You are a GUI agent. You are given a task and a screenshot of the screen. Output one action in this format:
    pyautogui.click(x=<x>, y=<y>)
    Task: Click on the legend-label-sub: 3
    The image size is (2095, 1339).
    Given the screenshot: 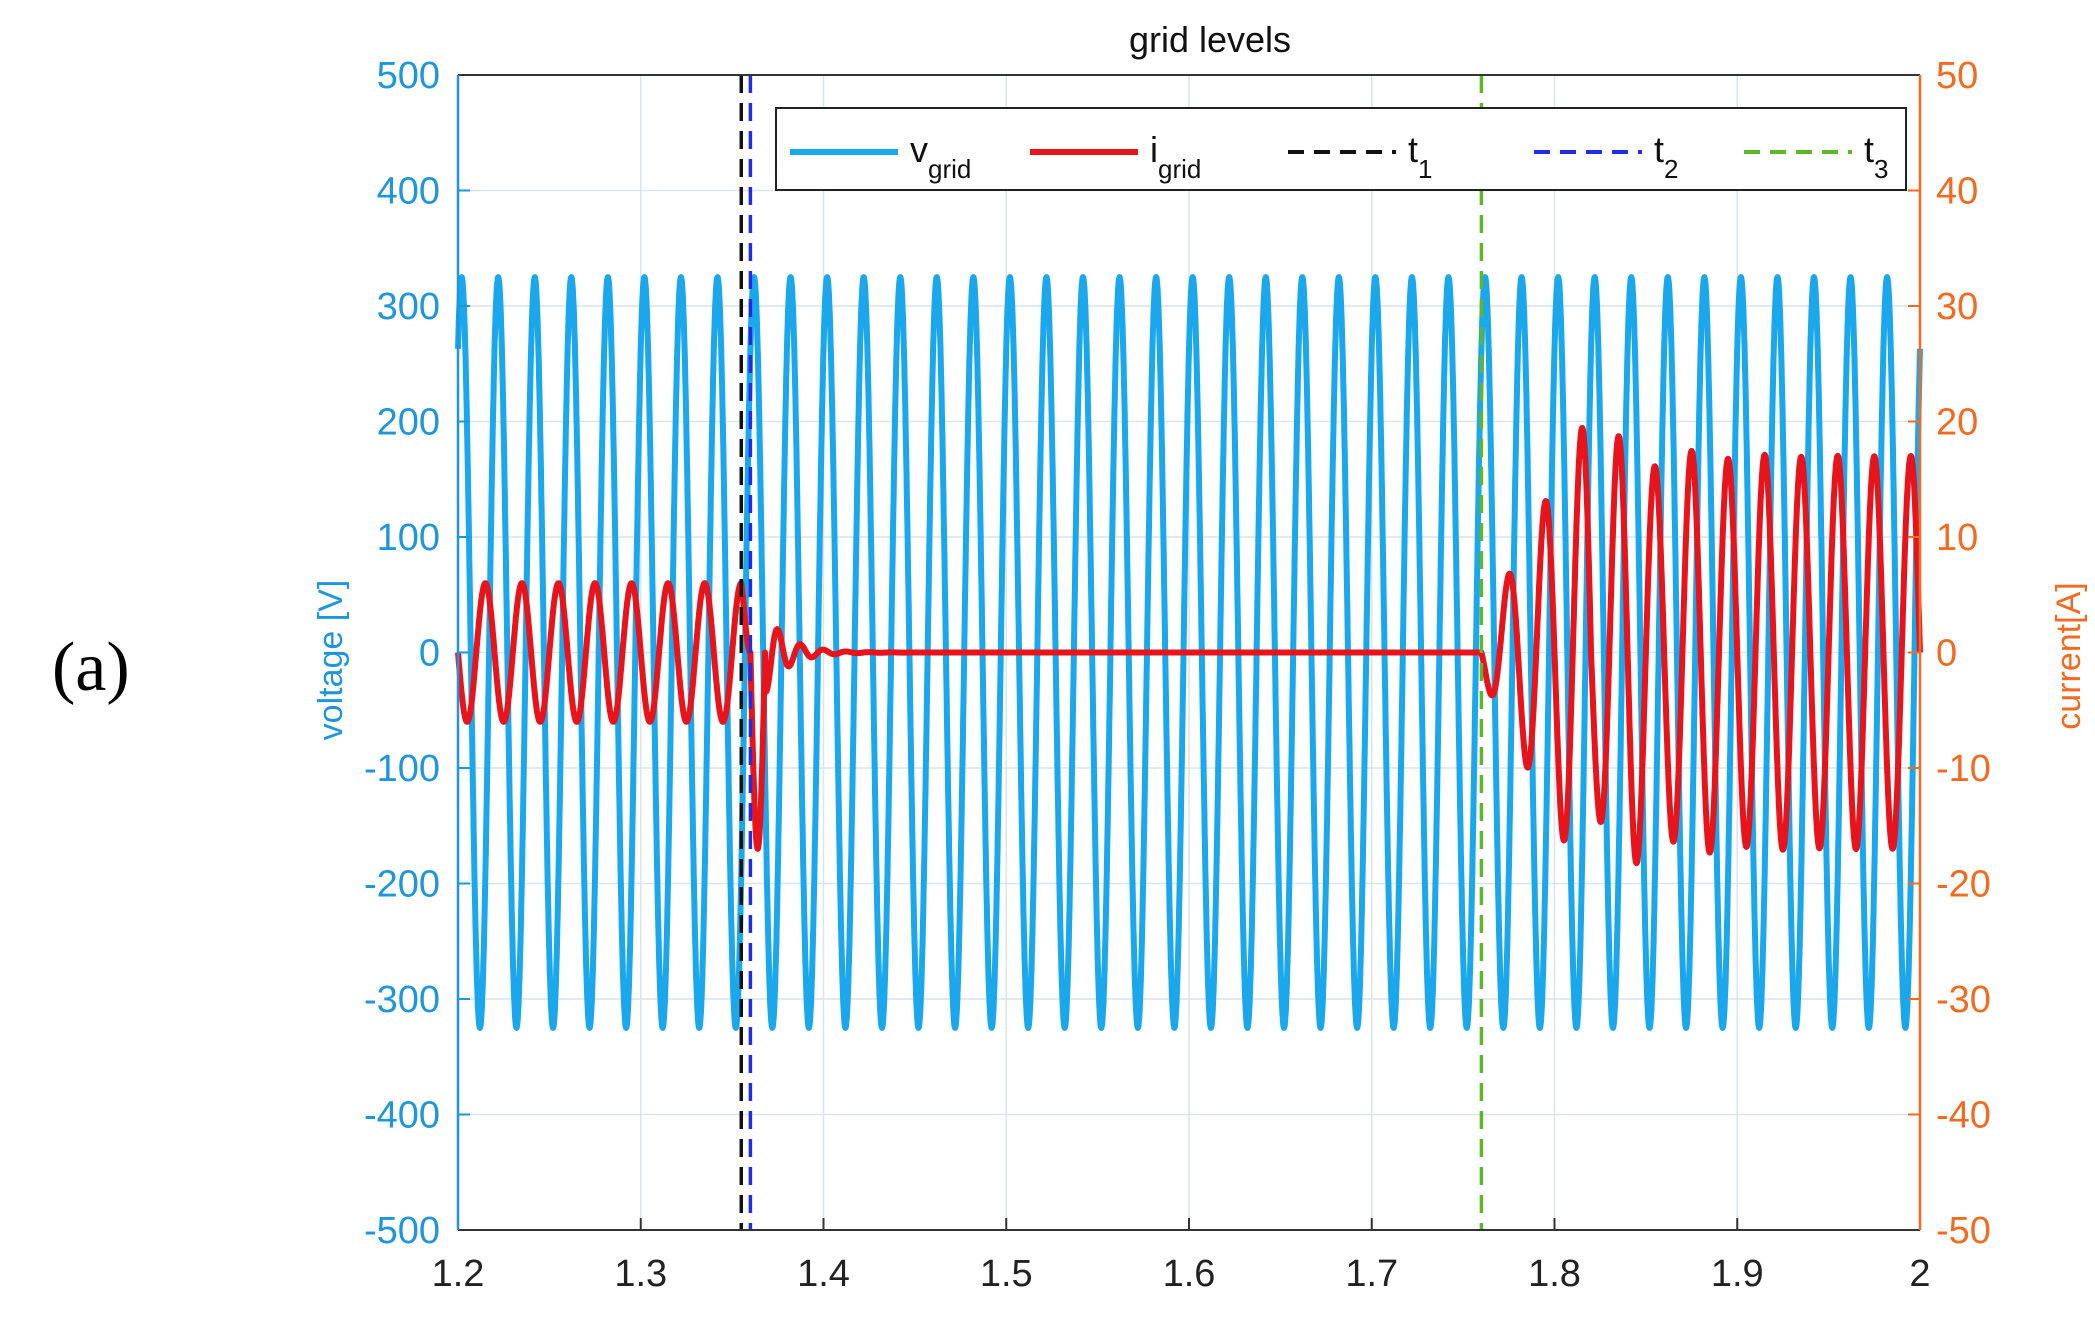 What is the action you would take?
    pyautogui.click(x=1881, y=169)
    